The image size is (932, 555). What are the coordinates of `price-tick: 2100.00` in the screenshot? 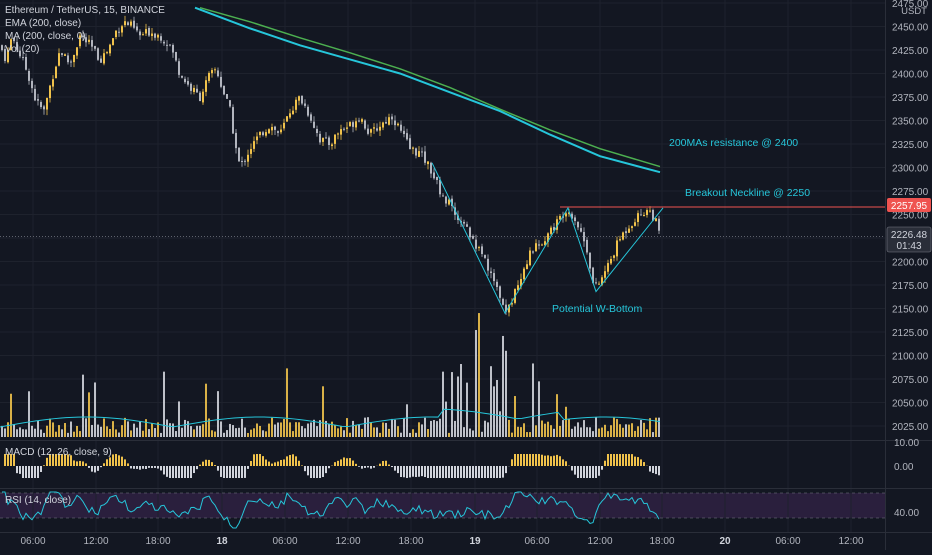 It's located at (910, 357).